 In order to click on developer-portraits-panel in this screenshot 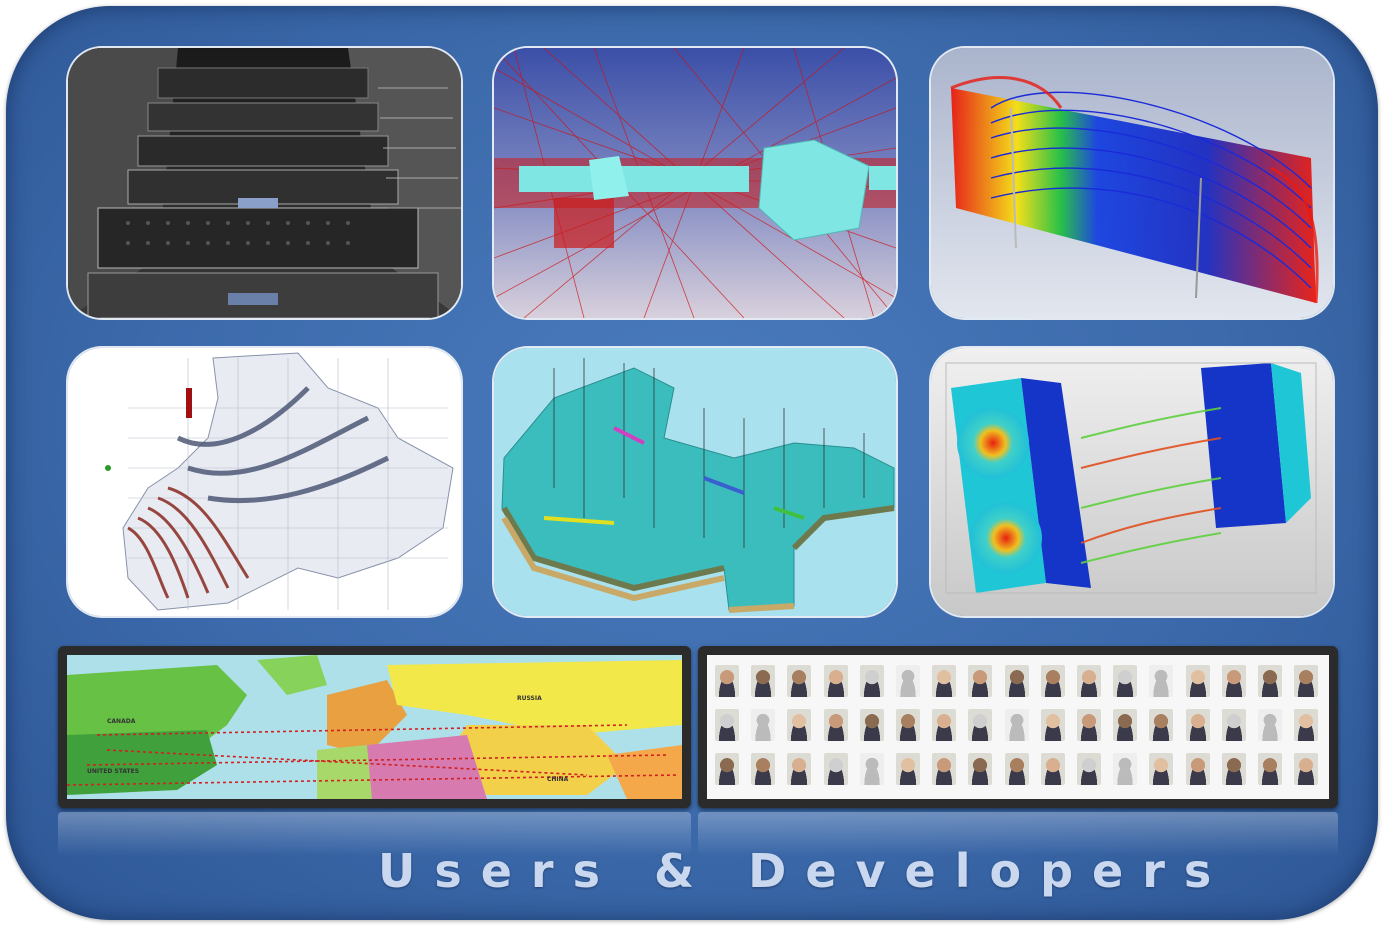, I will do `click(1018, 727)`.